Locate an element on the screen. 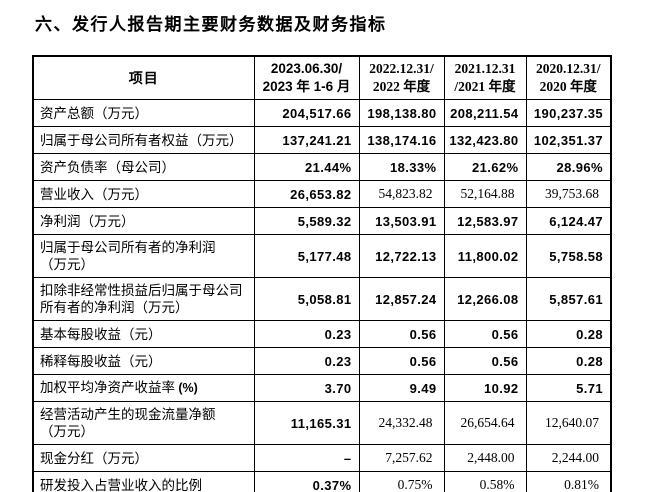 The width and height of the screenshot is (649, 492). period-header-line: 2022 年度 is located at coordinates (401, 86).